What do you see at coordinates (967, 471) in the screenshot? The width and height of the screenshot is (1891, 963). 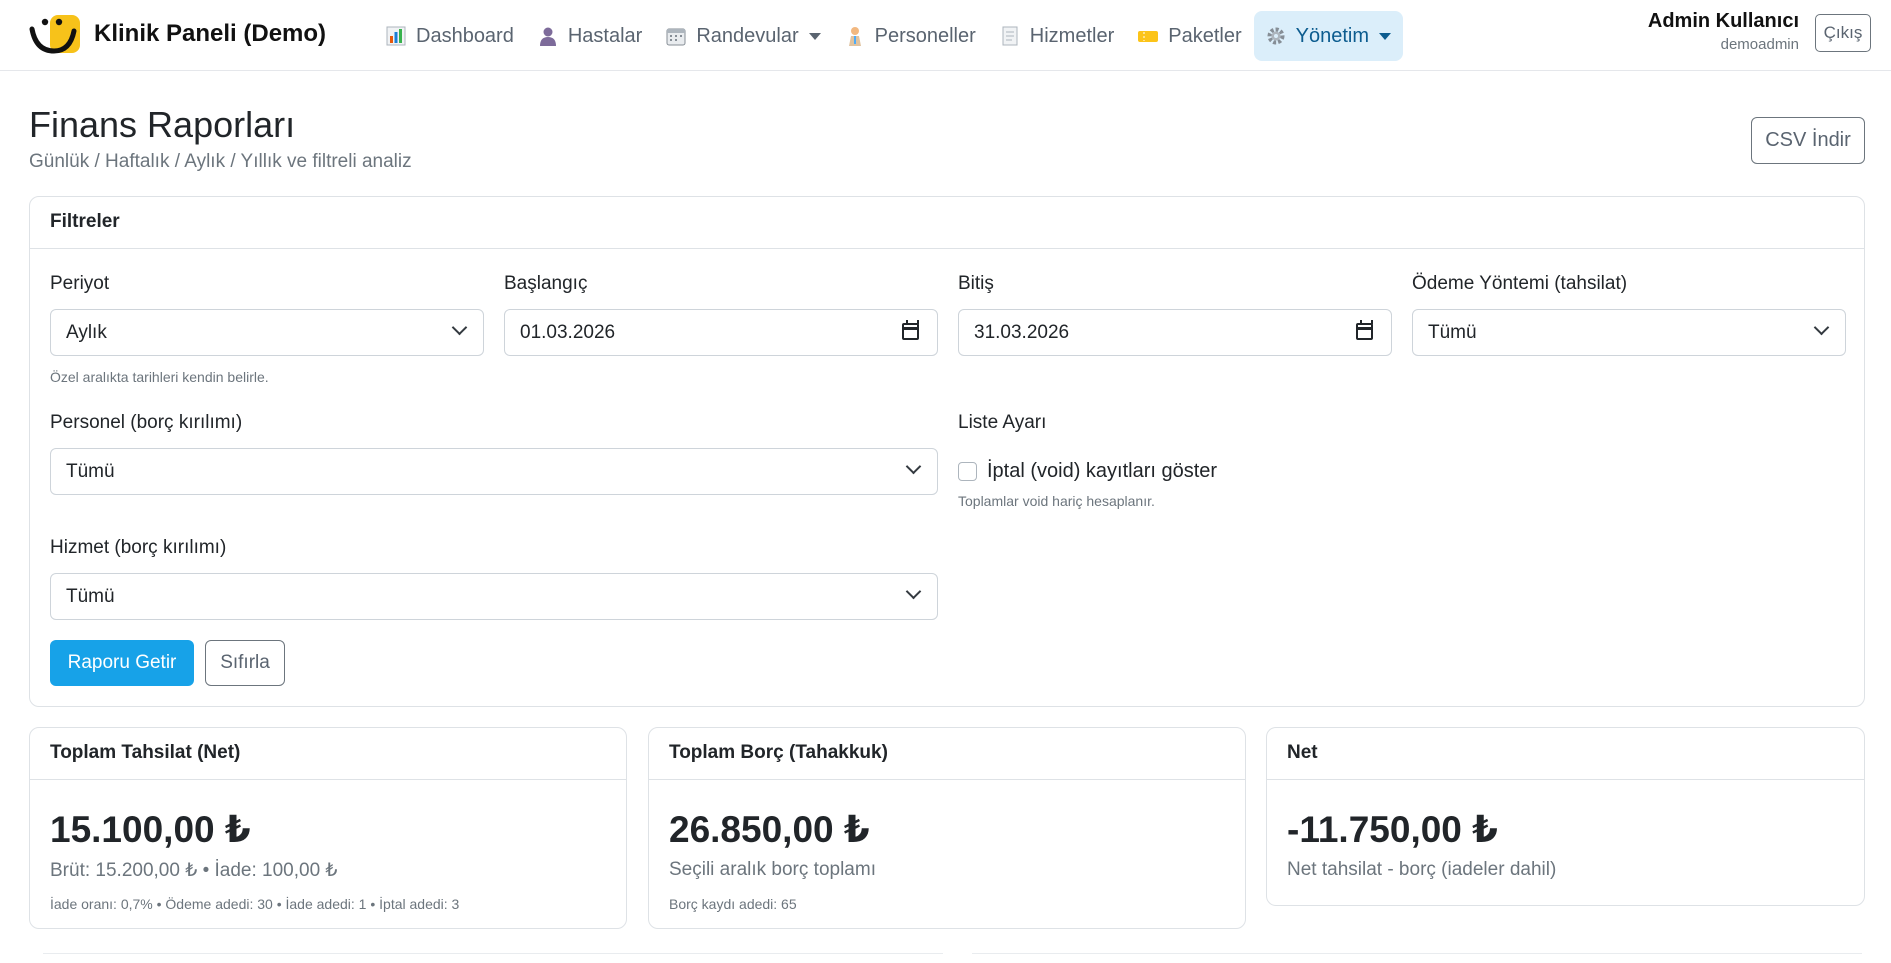 I see `show-void-checkbox` at bounding box center [967, 471].